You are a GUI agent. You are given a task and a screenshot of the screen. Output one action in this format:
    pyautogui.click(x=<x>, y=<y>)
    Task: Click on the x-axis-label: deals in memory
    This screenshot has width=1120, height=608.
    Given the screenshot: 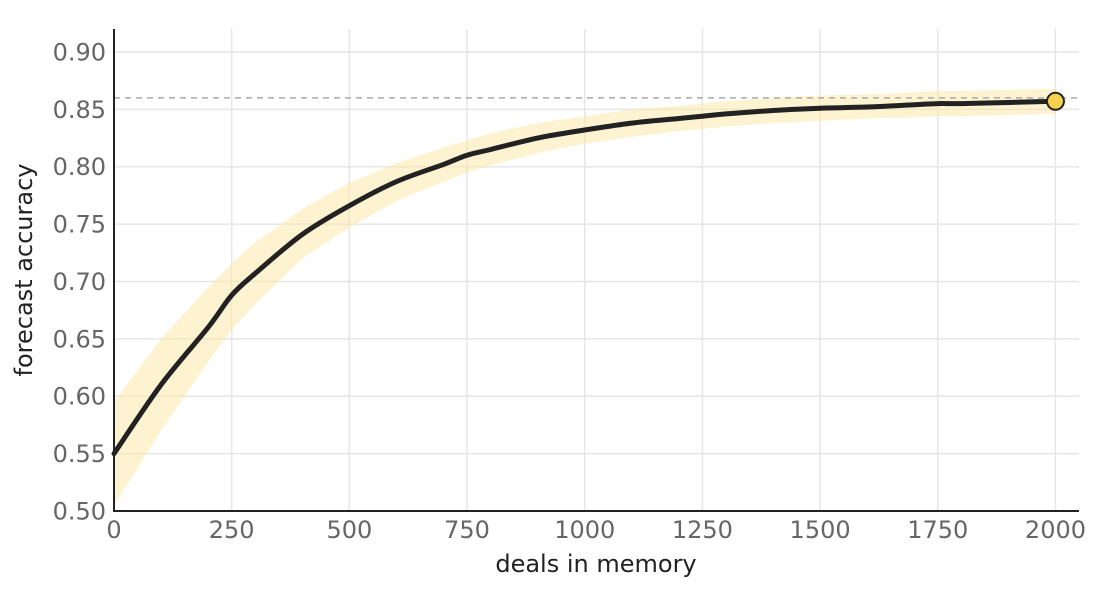 What is the action you would take?
    pyautogui.click(x=595, y=564)
    